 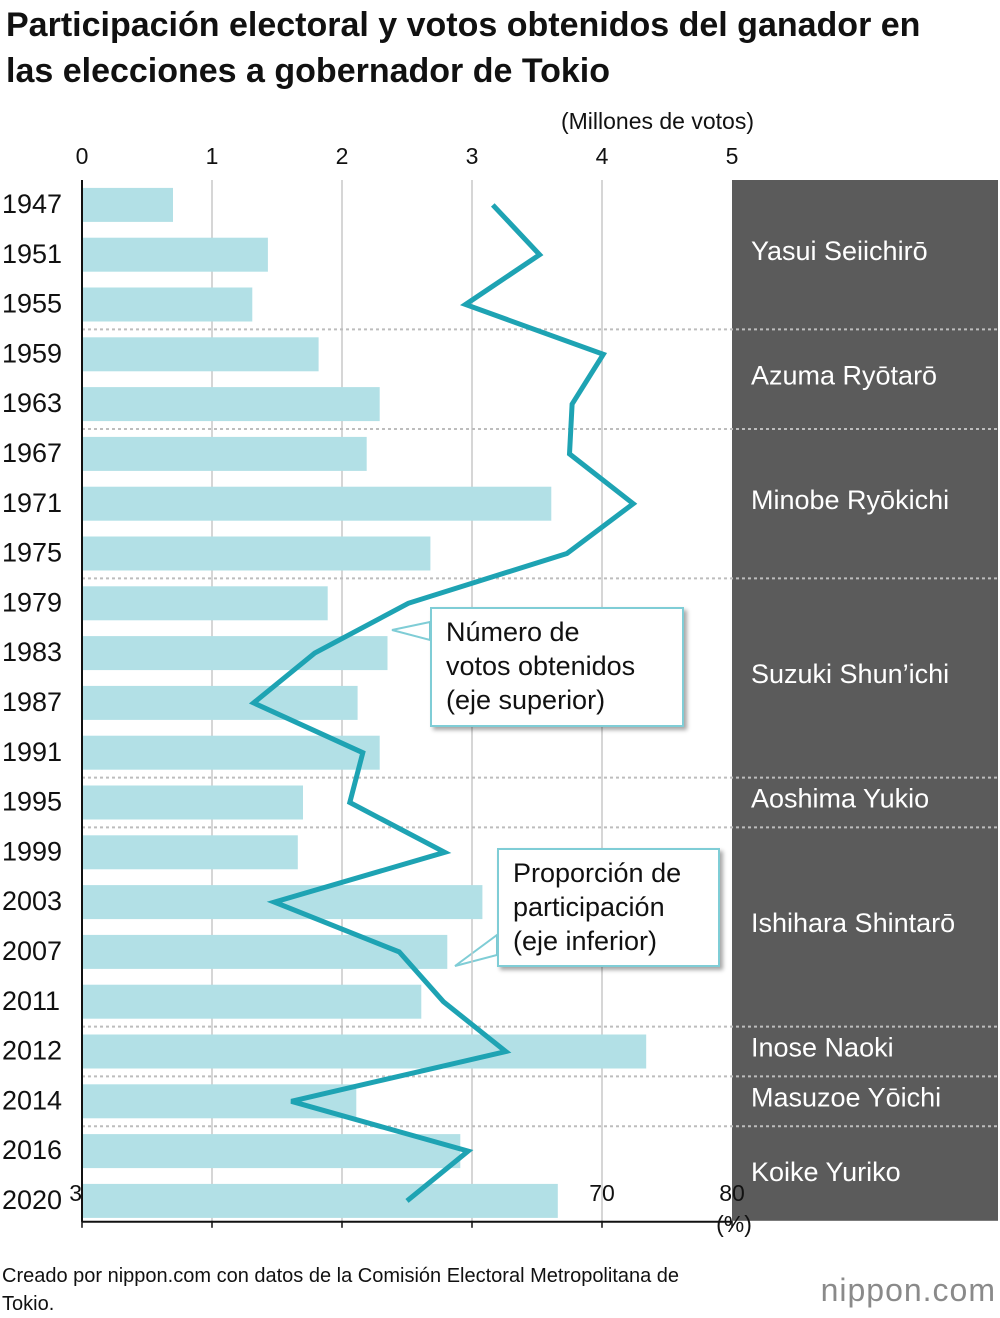 I want to click on logo: nippon.com, so click(x=908, y=1290).